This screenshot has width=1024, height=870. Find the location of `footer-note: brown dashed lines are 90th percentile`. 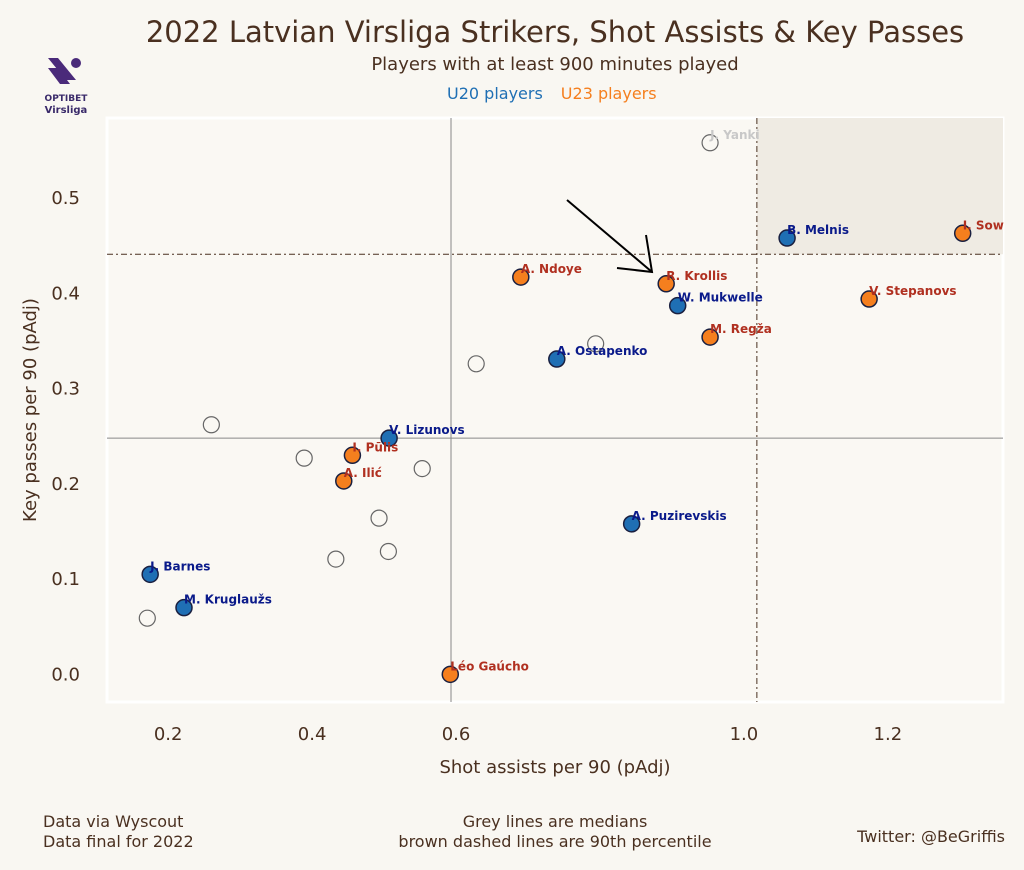

footer-note: brown dashed lines are 90th percentile is located at coordinates (554, 841).